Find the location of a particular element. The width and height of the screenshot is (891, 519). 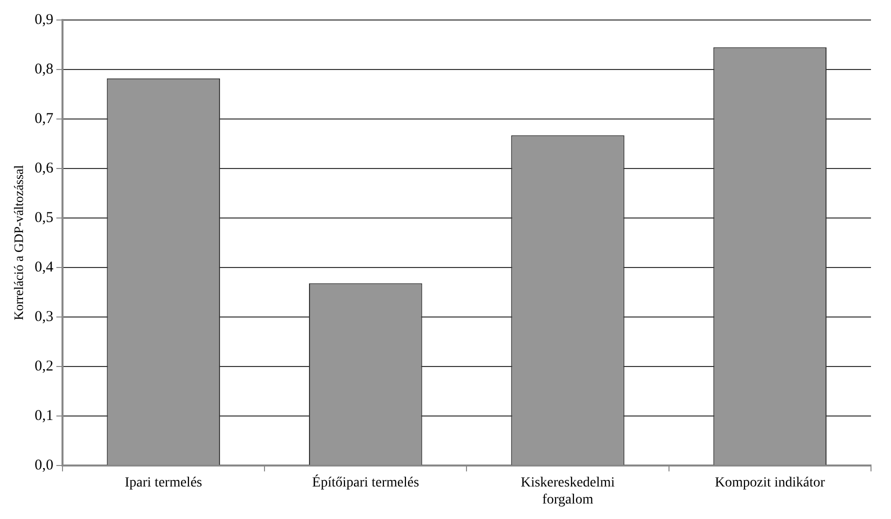

x-tick-label: Építőipari termelés is located at coordinates (366, 481).